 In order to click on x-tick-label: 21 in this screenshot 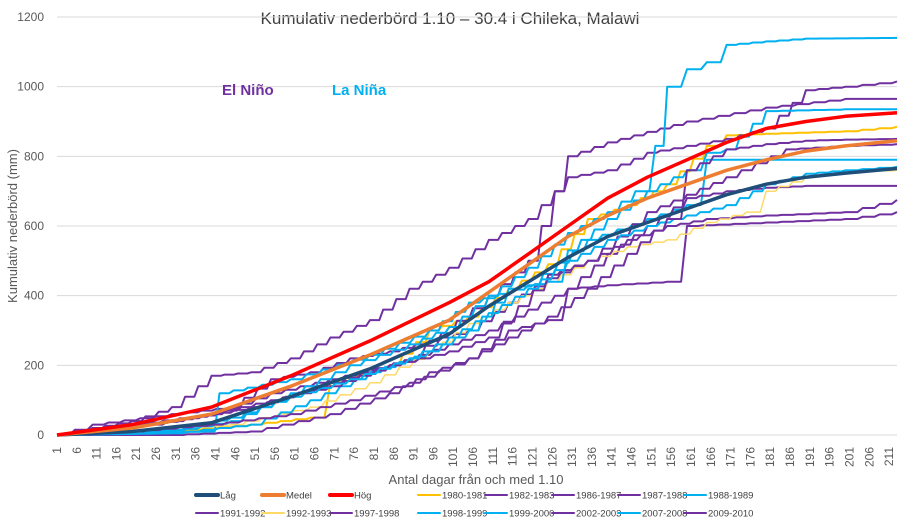, I will do `click(136, 454)`.